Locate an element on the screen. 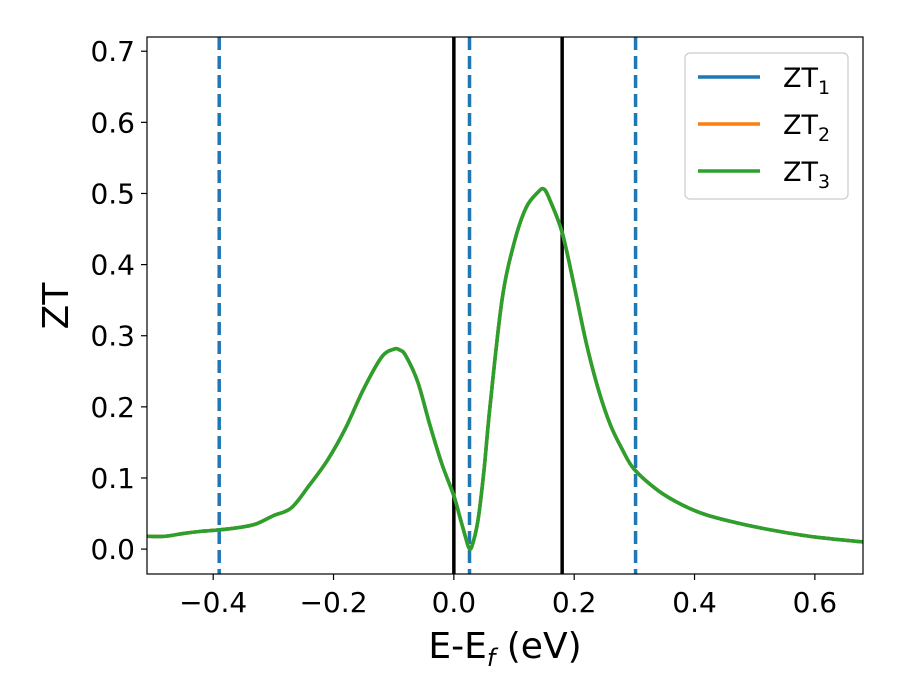 The height and width of the screenshot is (700, 900). y-tick-label: 0.2 is located at coordinates (112, 407).